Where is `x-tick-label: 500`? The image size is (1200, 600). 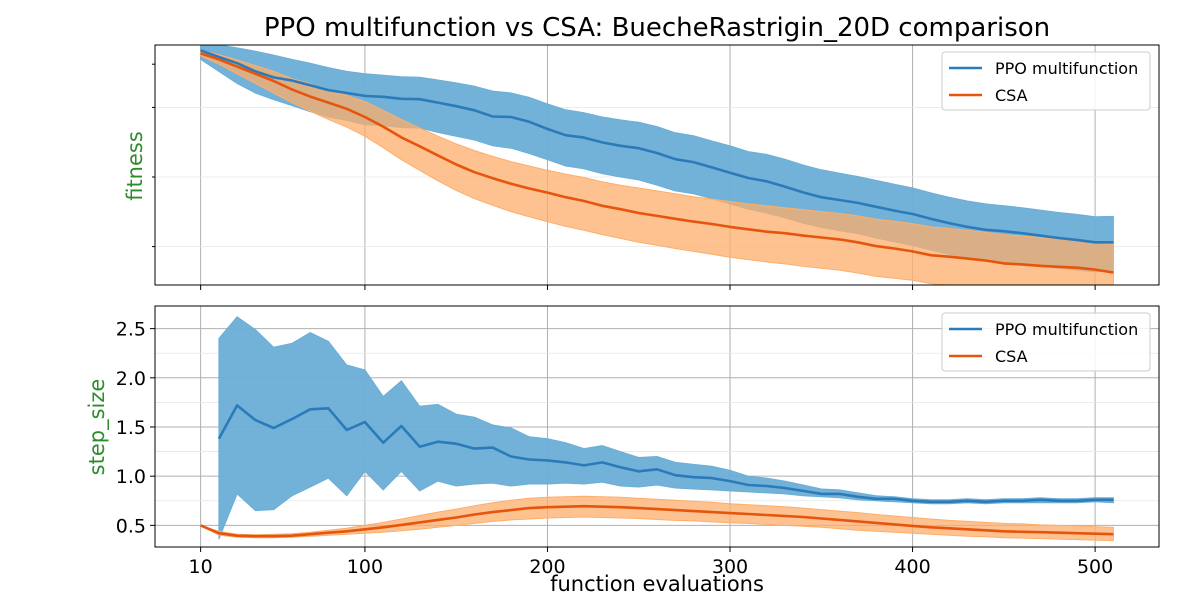
x-tick-label: 500 is located at coordinates (1095, 567).